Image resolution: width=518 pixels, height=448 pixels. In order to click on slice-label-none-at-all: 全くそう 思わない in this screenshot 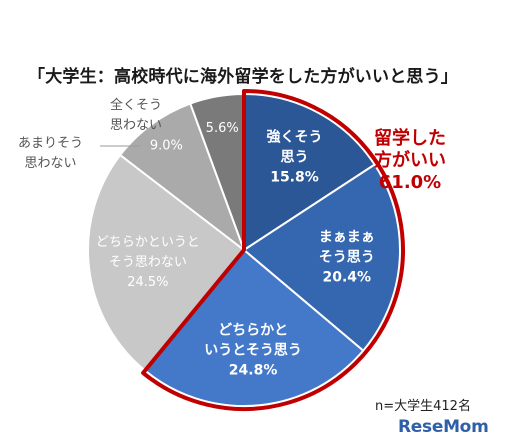, I will do `click(136, 115)`.